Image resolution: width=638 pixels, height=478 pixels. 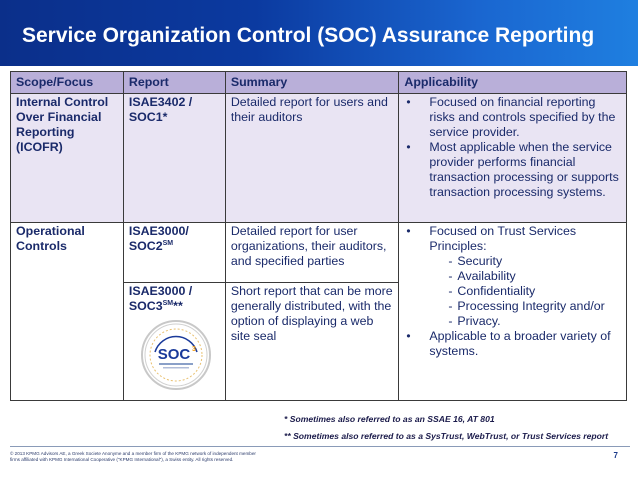 I want to click on report-cell: ISAE3000 / SOC3SM** SOC 3, so click(x=174, y=341).